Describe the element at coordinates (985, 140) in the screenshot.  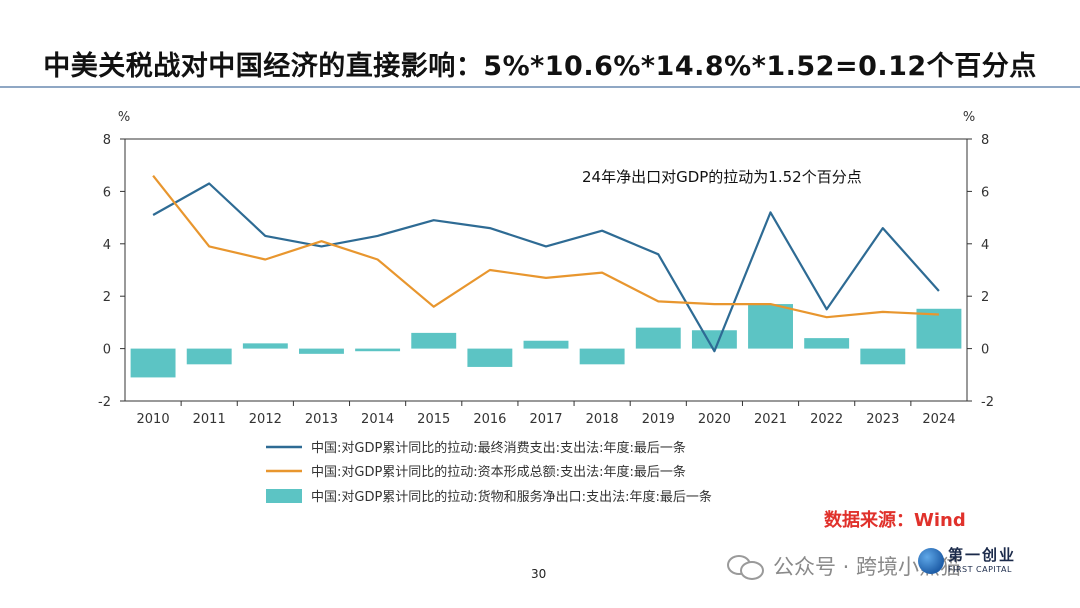
I see `y-tick-label-right: 8` at that location.